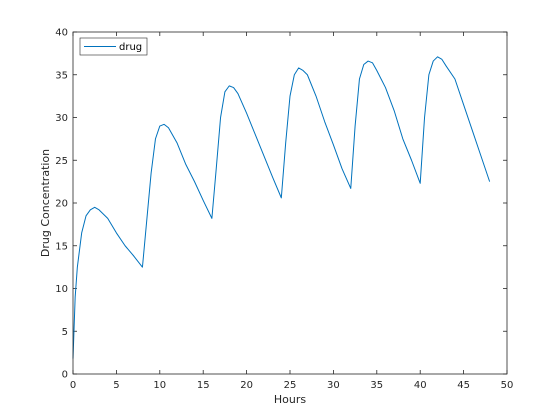 This screenshot has height=420, width=560. What do you see at coordinates (130, 47) in the screenshot?
I see `legend-entry-drug: drug` at bounding box center [130, 47].